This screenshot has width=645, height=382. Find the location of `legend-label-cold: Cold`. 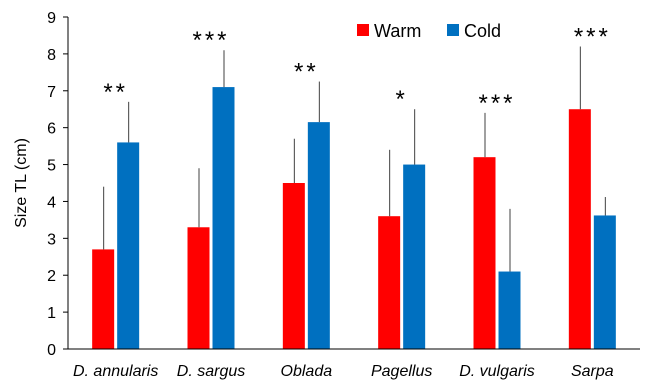

legend-label-cold: Cold is located at coordinates (482, 31).